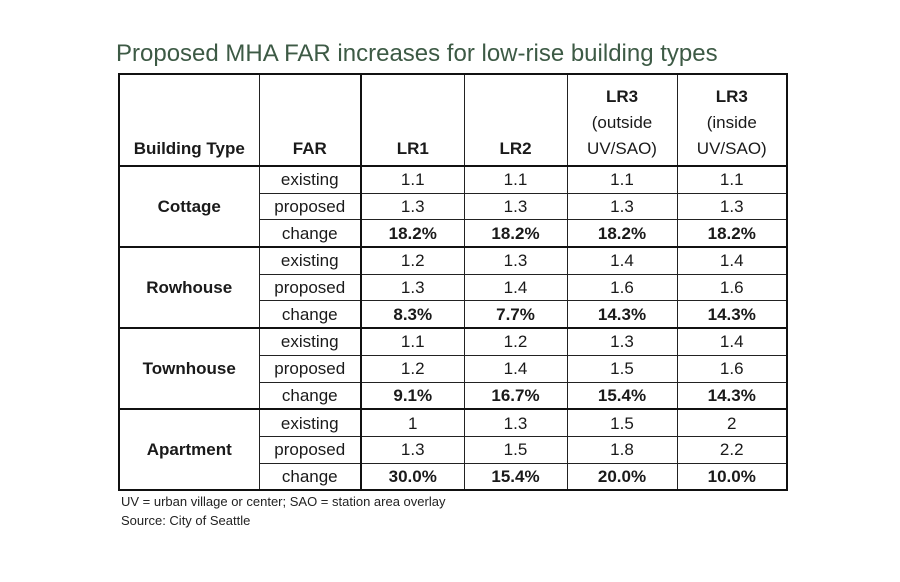 This screenshot has height=582, width=900. What do you see at coordinates (515, 396) in the screenshot?
I see `value-cell: 16.7%` at bounding box center [515, 396].